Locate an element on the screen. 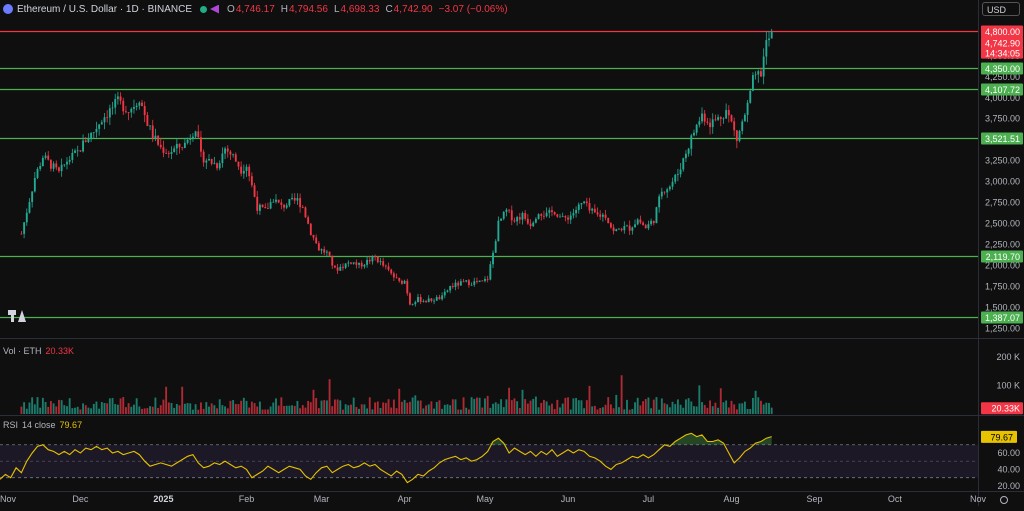 The width and height of the screenshot is (1024, 511). countdown-label: 14:34:05 is located at coordinates (1002, 54).